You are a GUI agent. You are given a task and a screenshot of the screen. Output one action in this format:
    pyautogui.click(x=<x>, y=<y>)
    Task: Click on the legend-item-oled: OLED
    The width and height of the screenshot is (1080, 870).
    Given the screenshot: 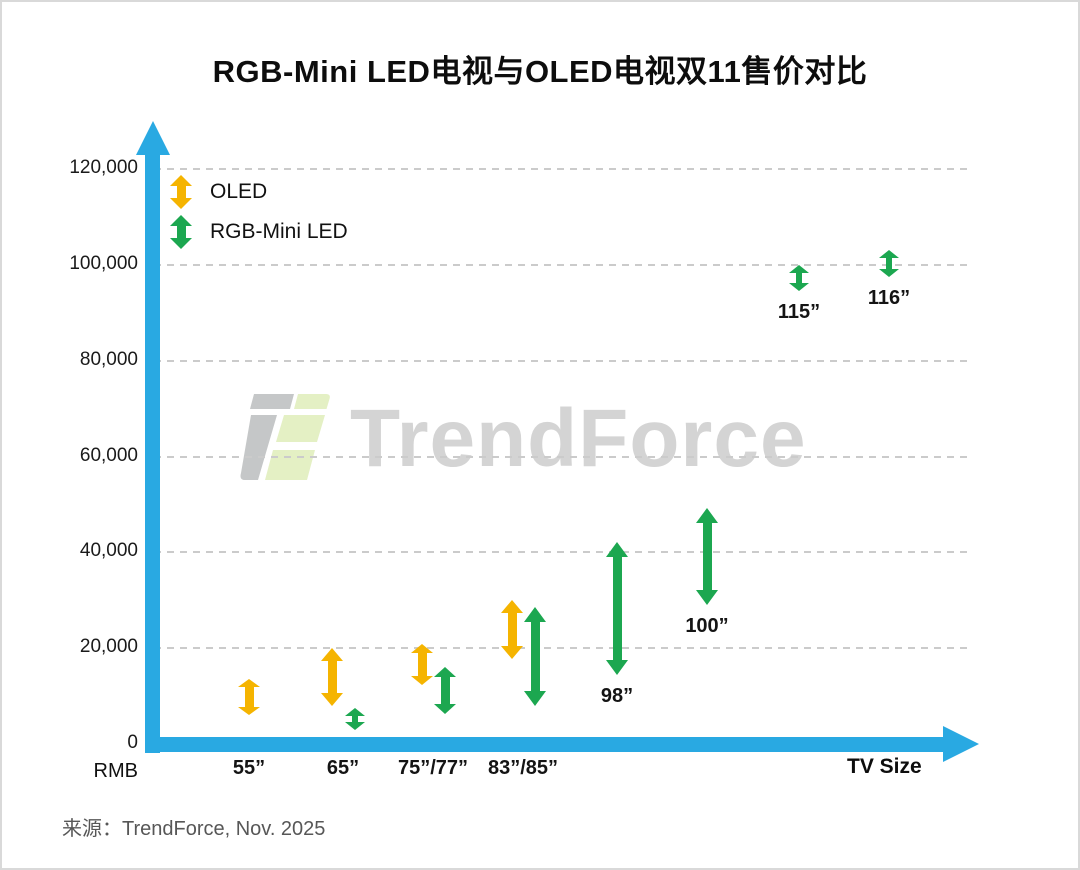 What is the action you would take?
    pyautogui.click(x=259, y=192)
    